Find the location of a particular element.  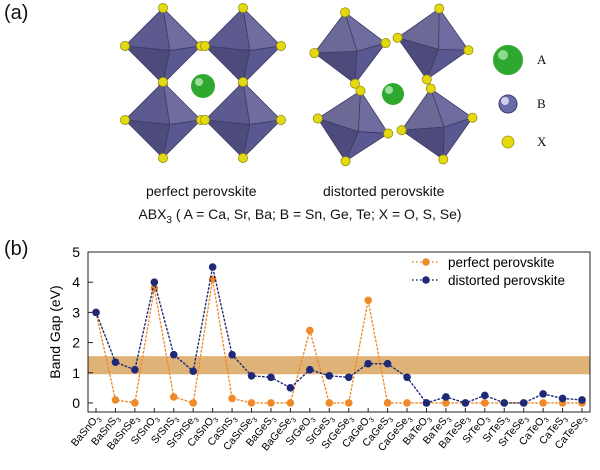

panel-b-label: (b) is located at coordinates (16, 249).